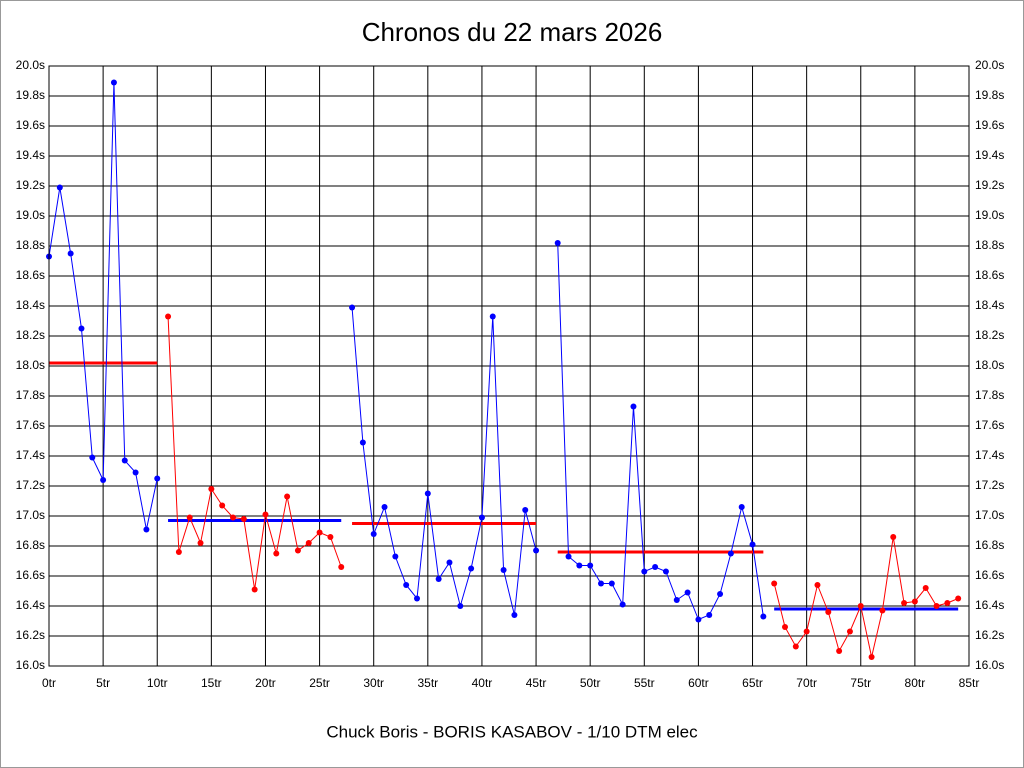 The height and width of the screenshot is (768, 1024). I want to click on y-tick-label: 16.8s, so click(30, 545).